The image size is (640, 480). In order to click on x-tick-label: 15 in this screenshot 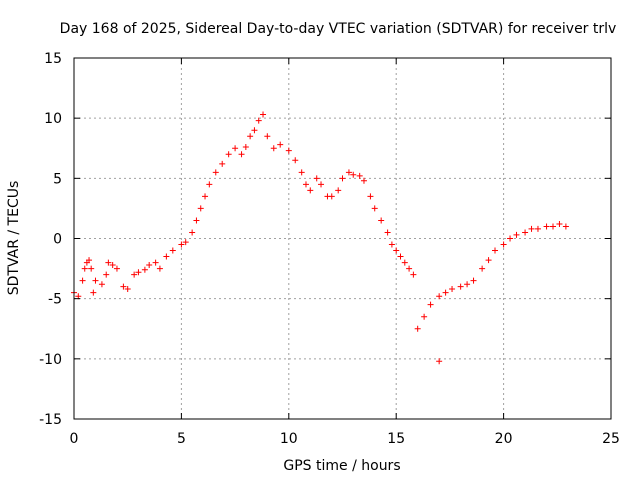, I will do `click(396, 439)`.